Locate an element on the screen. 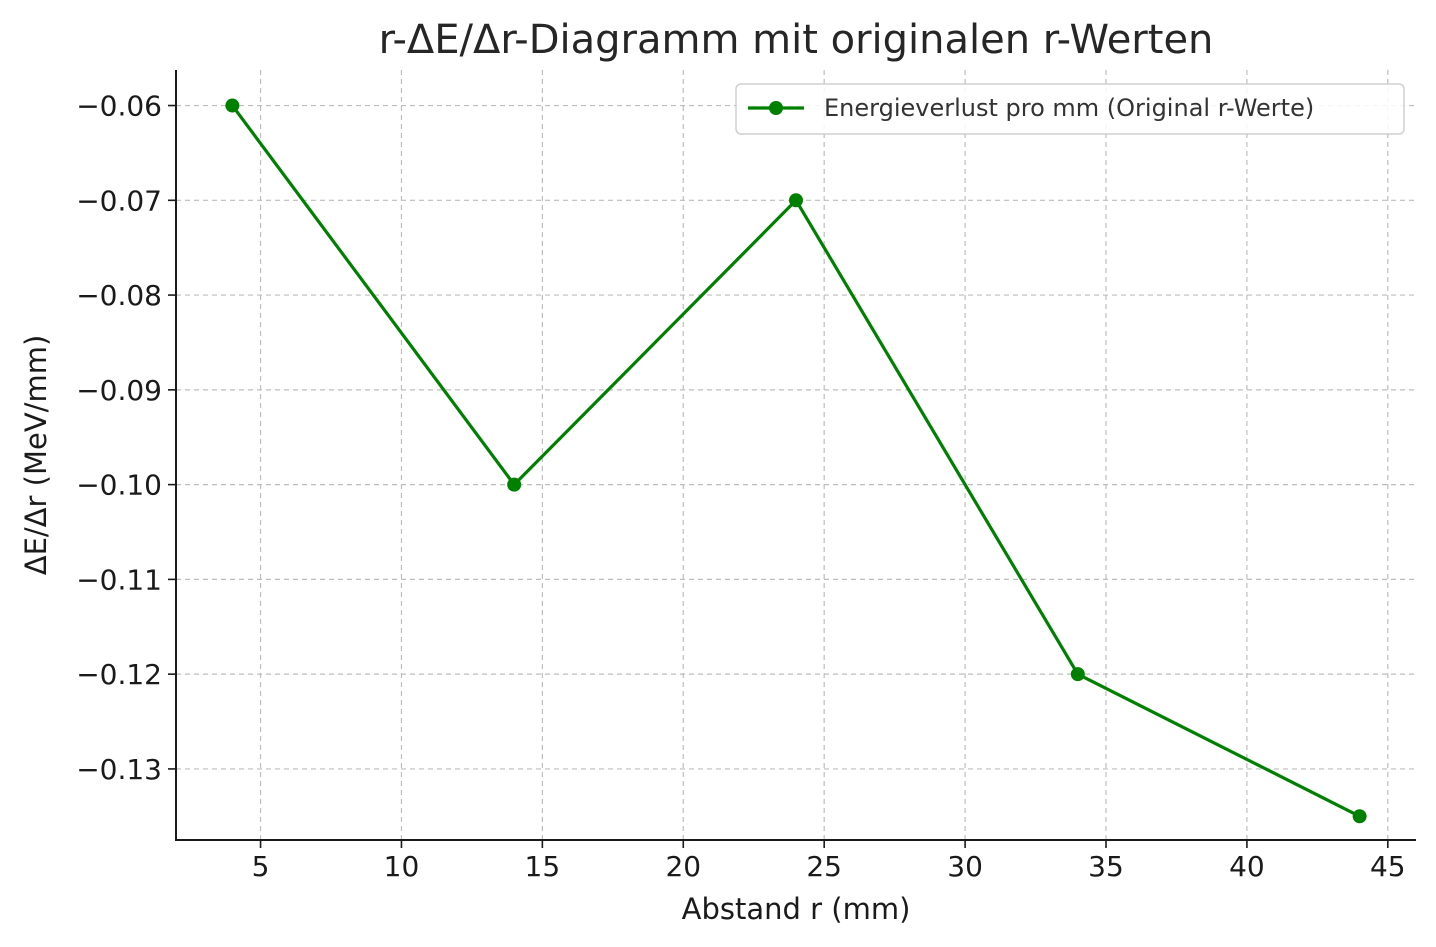 This screenshot has height=947, width=1436. y-tick-label: −0.07 is located at coordinates (119, 200).